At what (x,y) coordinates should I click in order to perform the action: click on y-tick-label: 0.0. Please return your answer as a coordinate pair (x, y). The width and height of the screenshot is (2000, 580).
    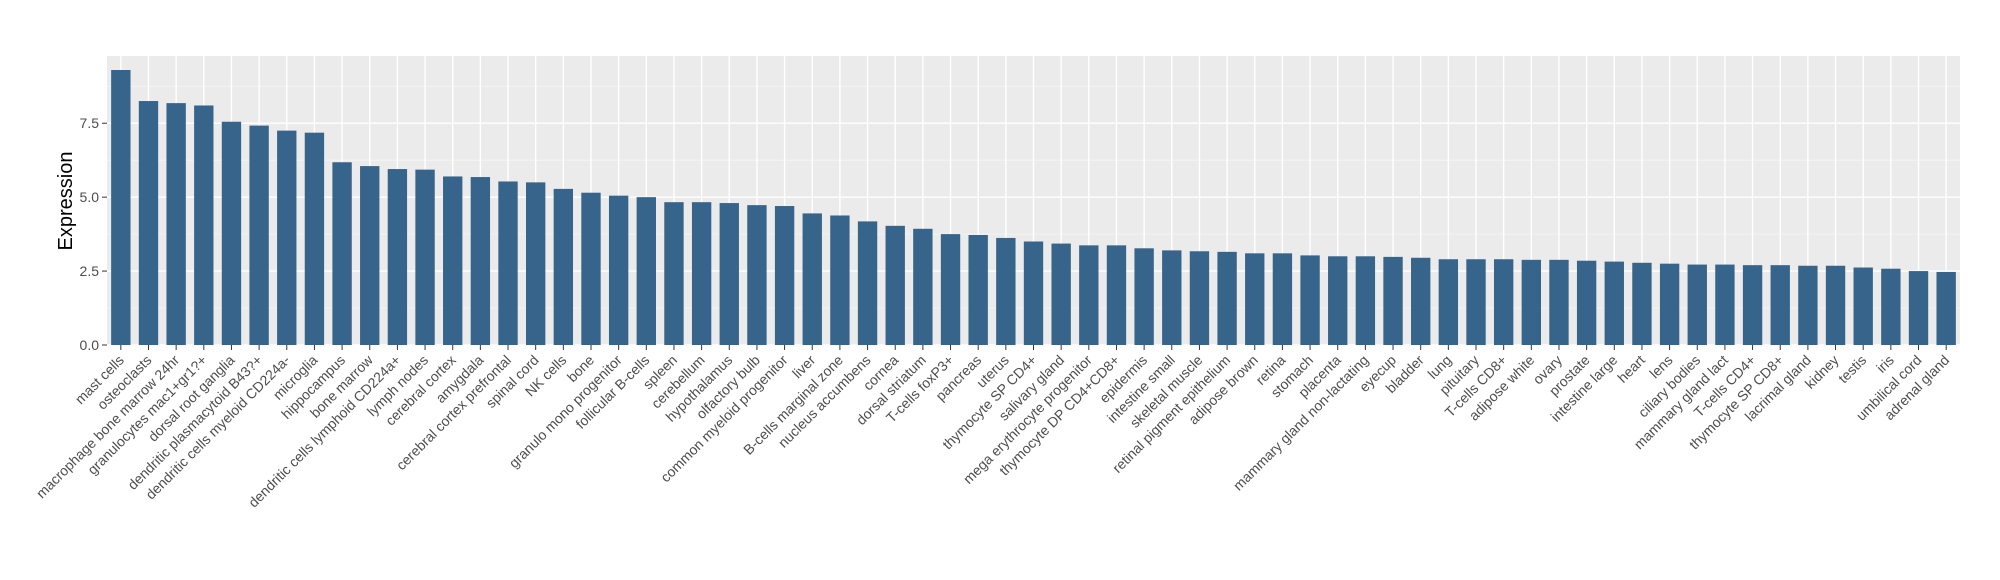
    Looking at the image, I should click on (90, 345).